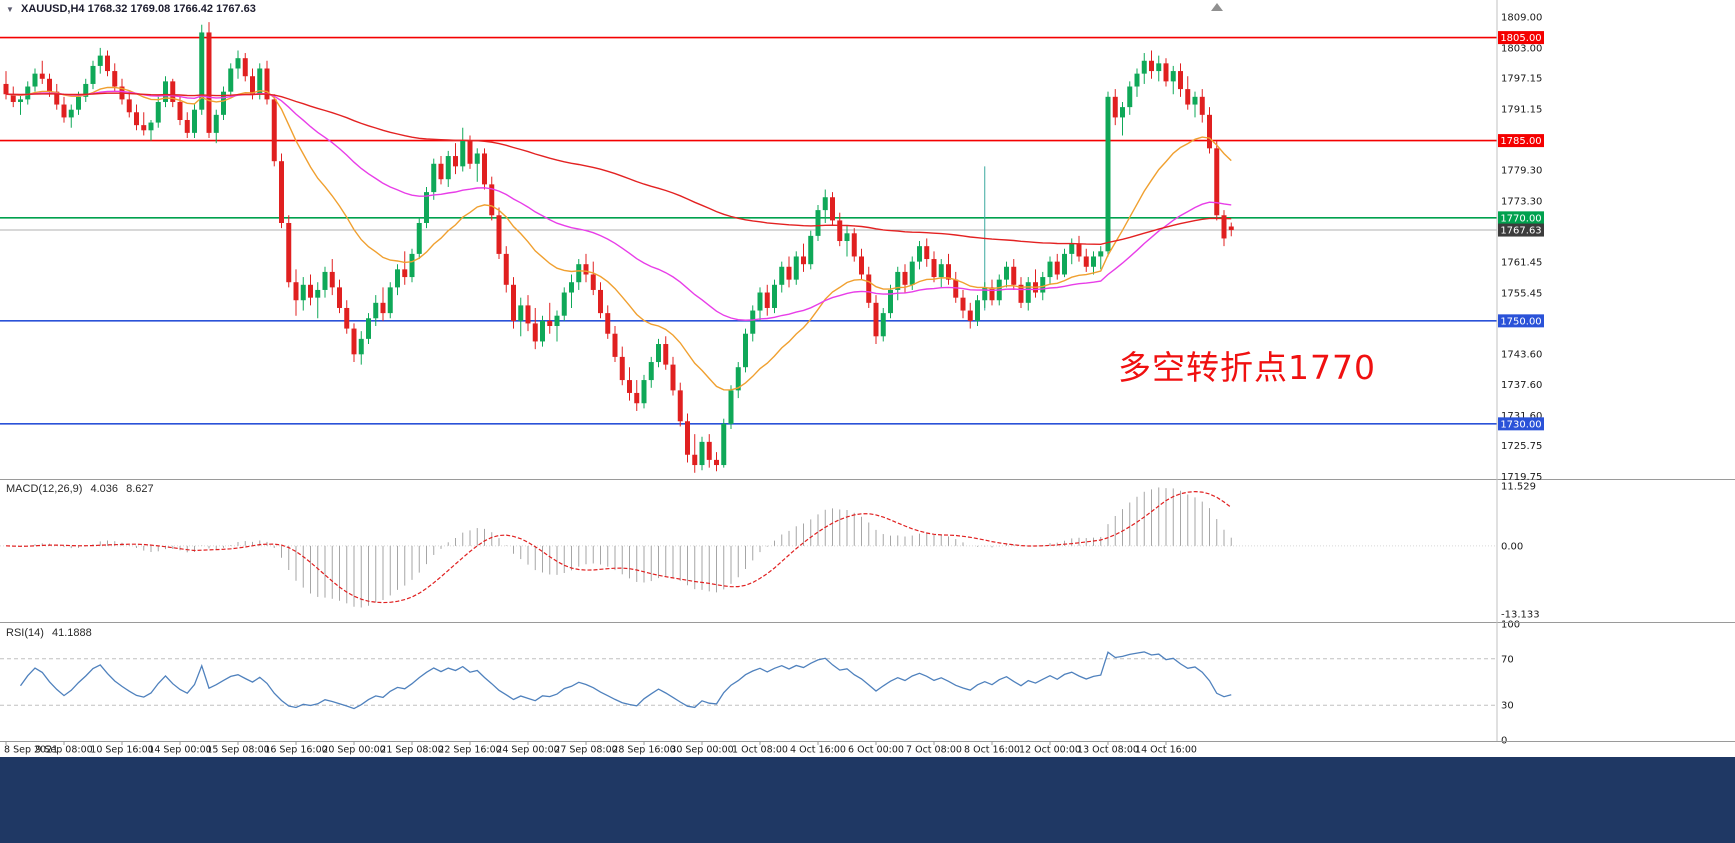 This screenshot has width=1735, height=843. I want to click on price-badge, so click(1521, 38).